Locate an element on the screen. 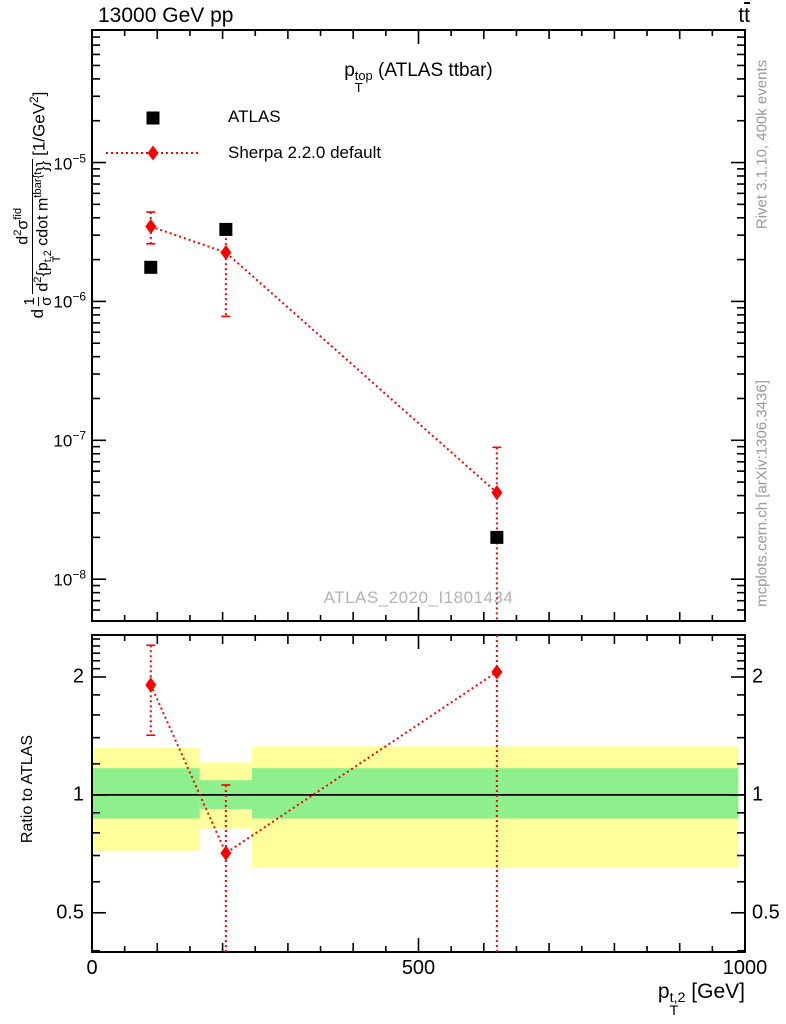 This screenshot has width=786, height=1024. legend-markers is located at coordinates (153, 136).